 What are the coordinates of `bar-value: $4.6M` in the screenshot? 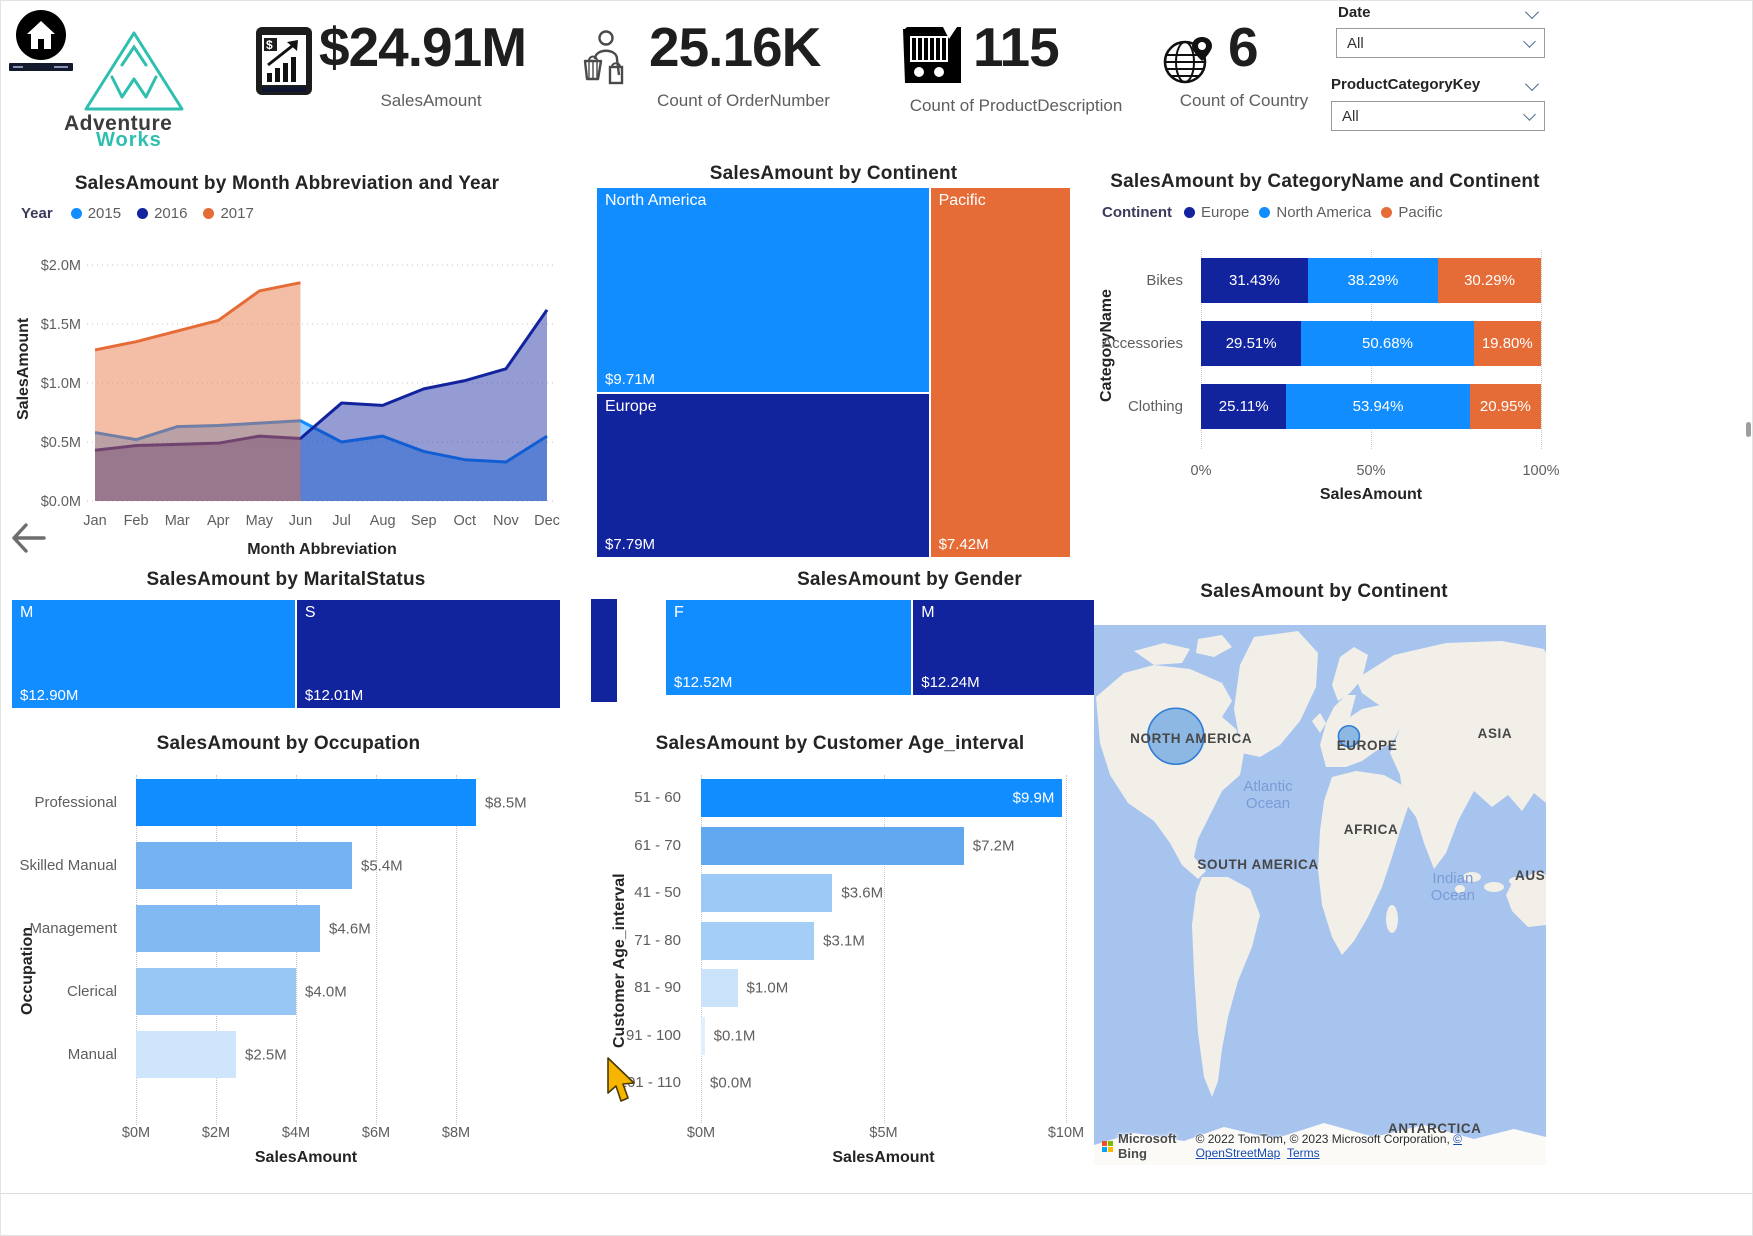 It's located at (350, 928).